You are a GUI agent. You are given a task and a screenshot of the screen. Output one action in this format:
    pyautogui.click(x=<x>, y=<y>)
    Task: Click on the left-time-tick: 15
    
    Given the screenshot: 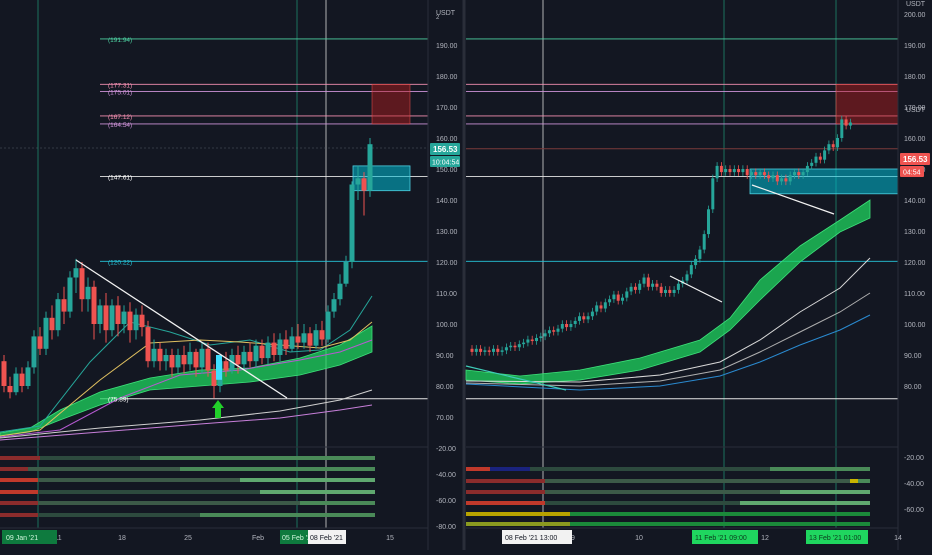 What is the action you would take?
    pyautogui.click(x=390, y=538)
    